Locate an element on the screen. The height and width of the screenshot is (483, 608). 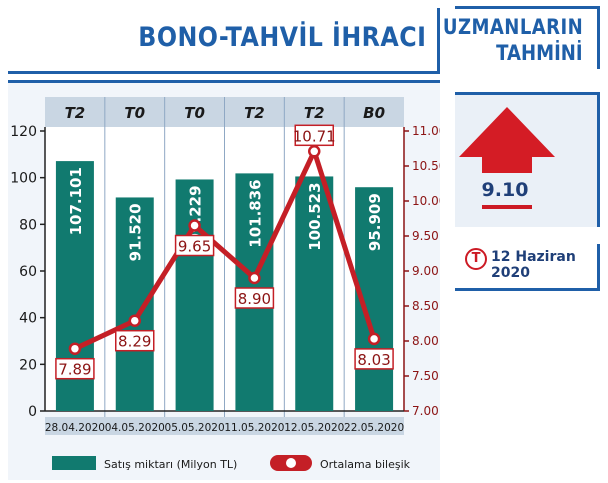
right-axis-tick-label: 7.50 is located at coordinates (425, 376).